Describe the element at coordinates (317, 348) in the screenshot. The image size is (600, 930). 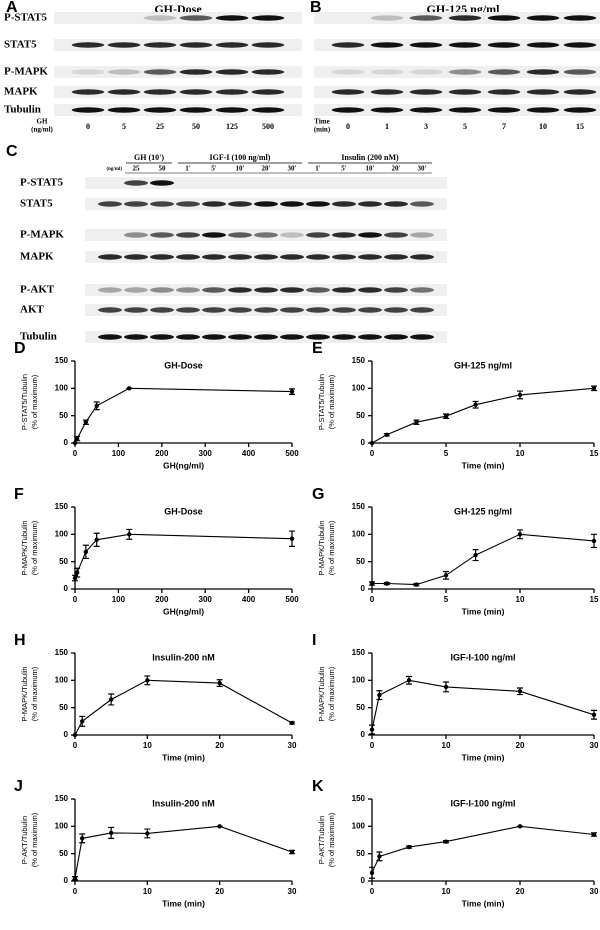
I see `panel-letter: E` at that location.